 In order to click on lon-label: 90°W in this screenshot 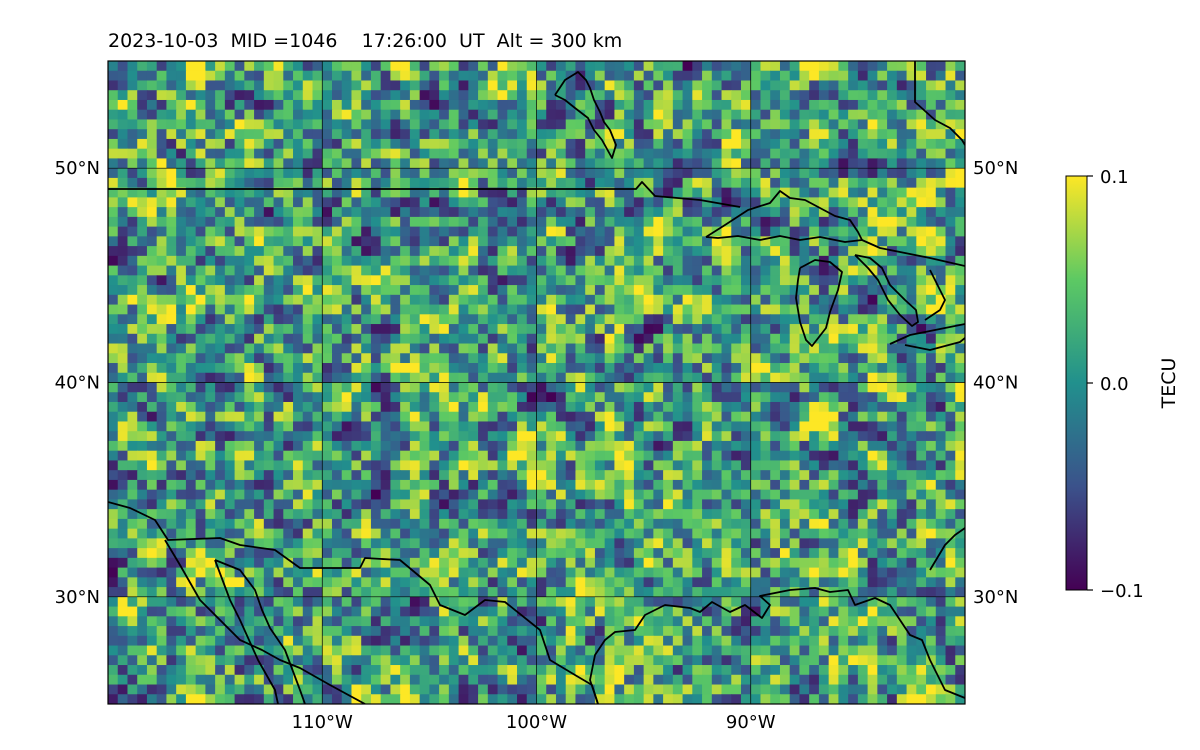, I will do `click(751, 722)`.